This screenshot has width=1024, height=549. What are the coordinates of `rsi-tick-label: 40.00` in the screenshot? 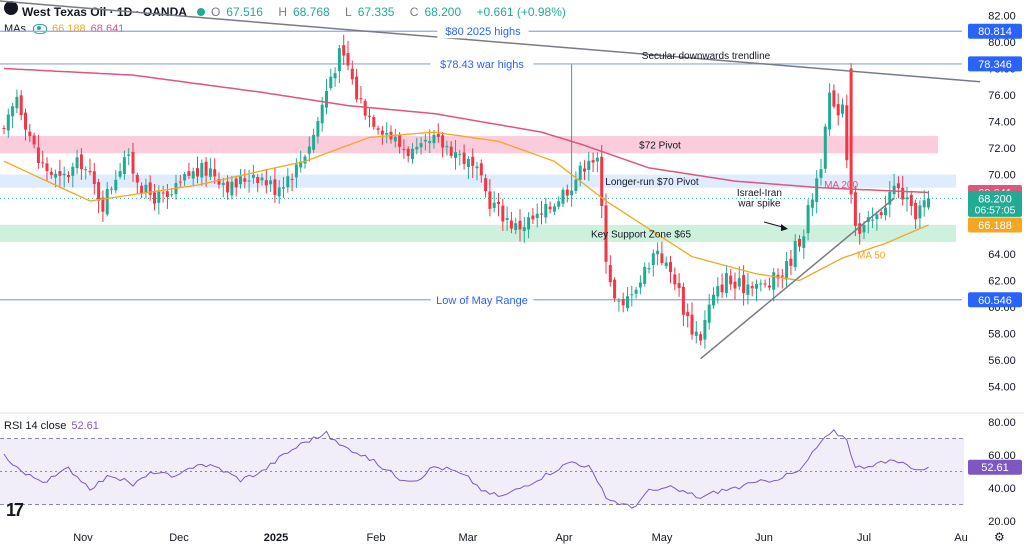 It's located at (1002, 489).